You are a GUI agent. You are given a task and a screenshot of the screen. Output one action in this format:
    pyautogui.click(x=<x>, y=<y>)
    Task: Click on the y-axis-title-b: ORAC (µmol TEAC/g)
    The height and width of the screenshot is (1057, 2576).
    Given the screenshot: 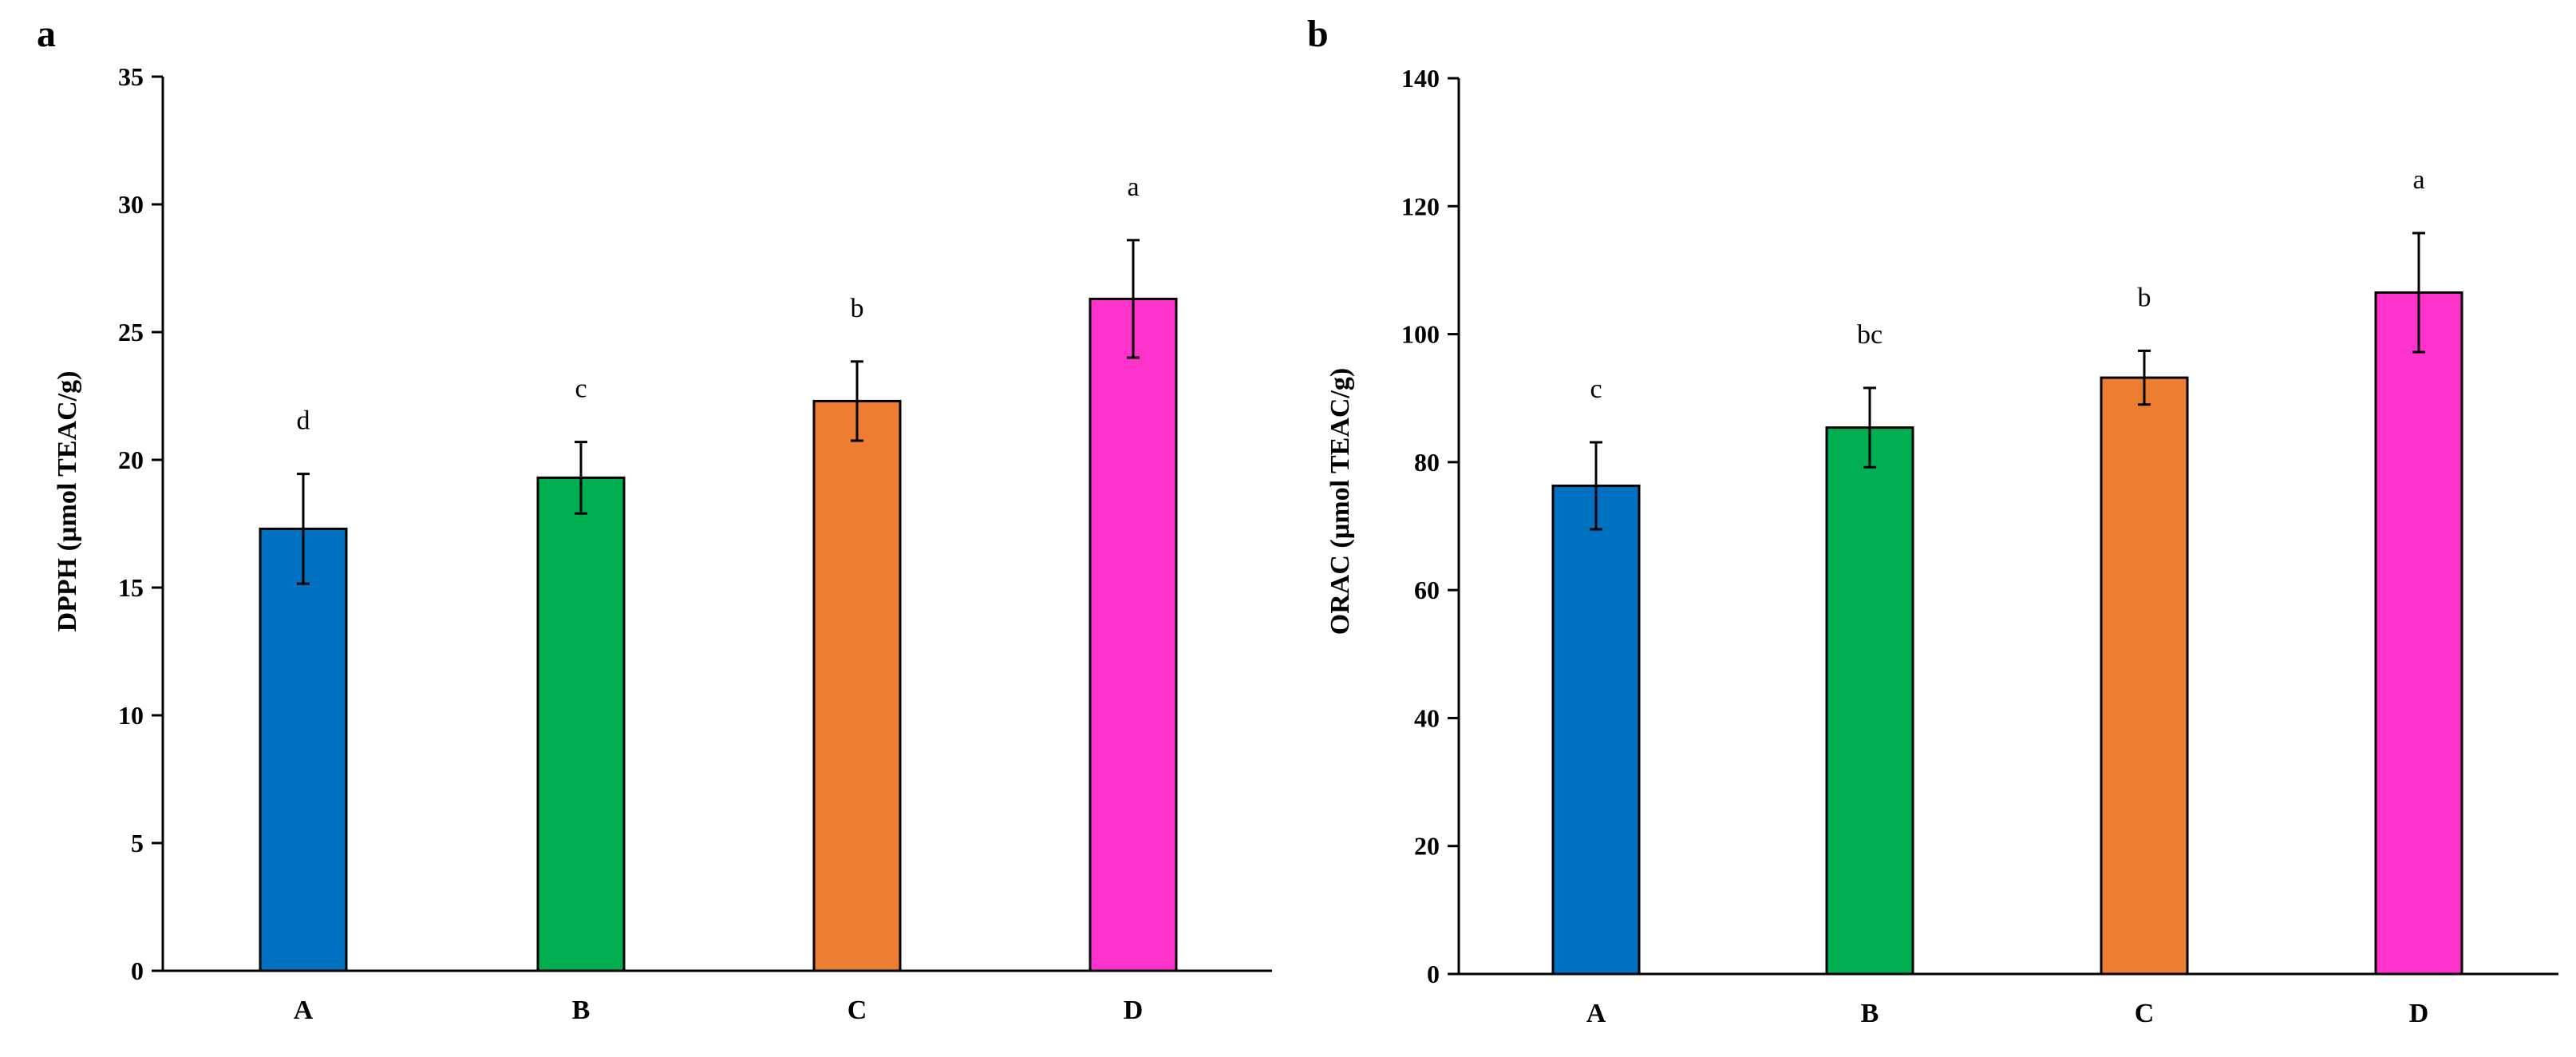 What is the action you would take?
    pyautogui.click(x=1340, y=501)
    